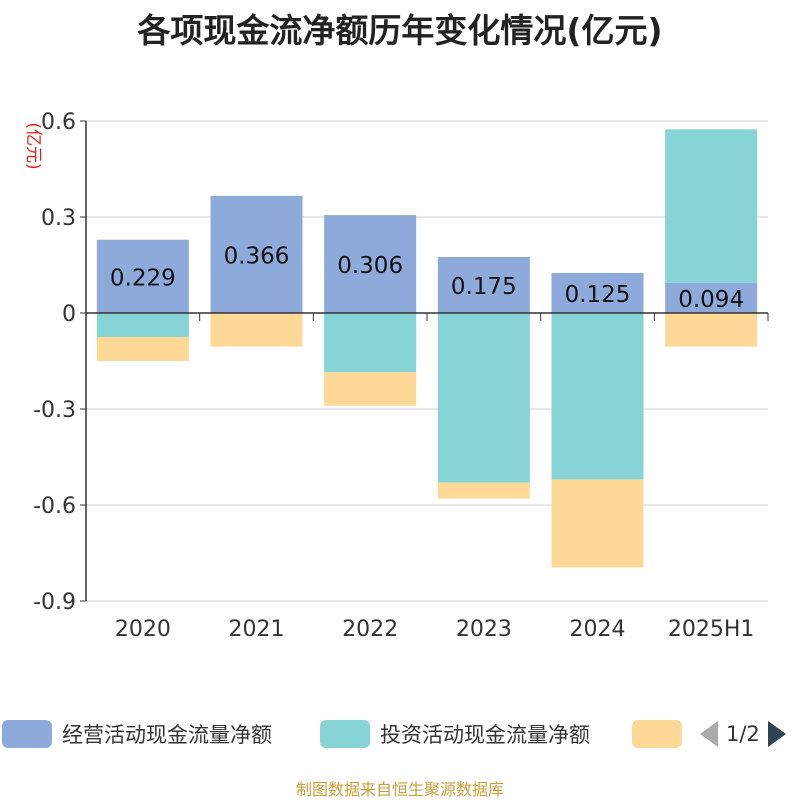 The image size is (800, 800). Describe the element at coordinates (54, 602) in the screenshot. I see `y-tick-label-5: -0.9` at that location.